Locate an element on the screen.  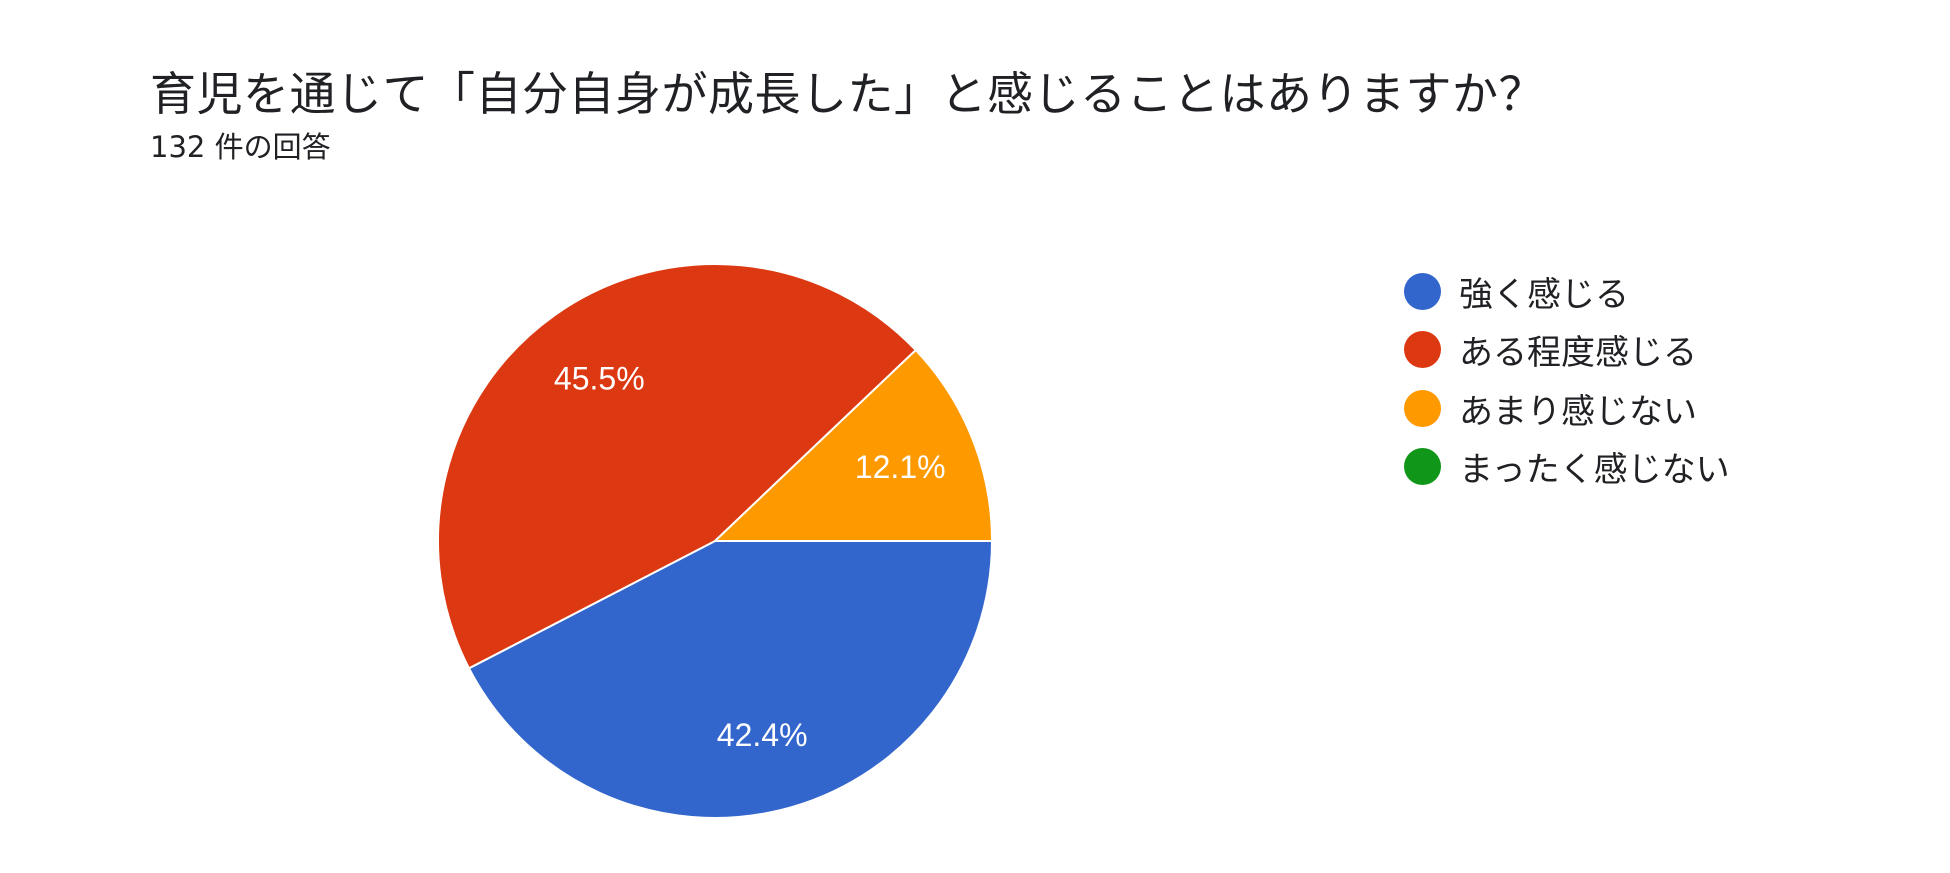
legend-item-not-much: あまり感じない is located at coordinates (1567, 408).